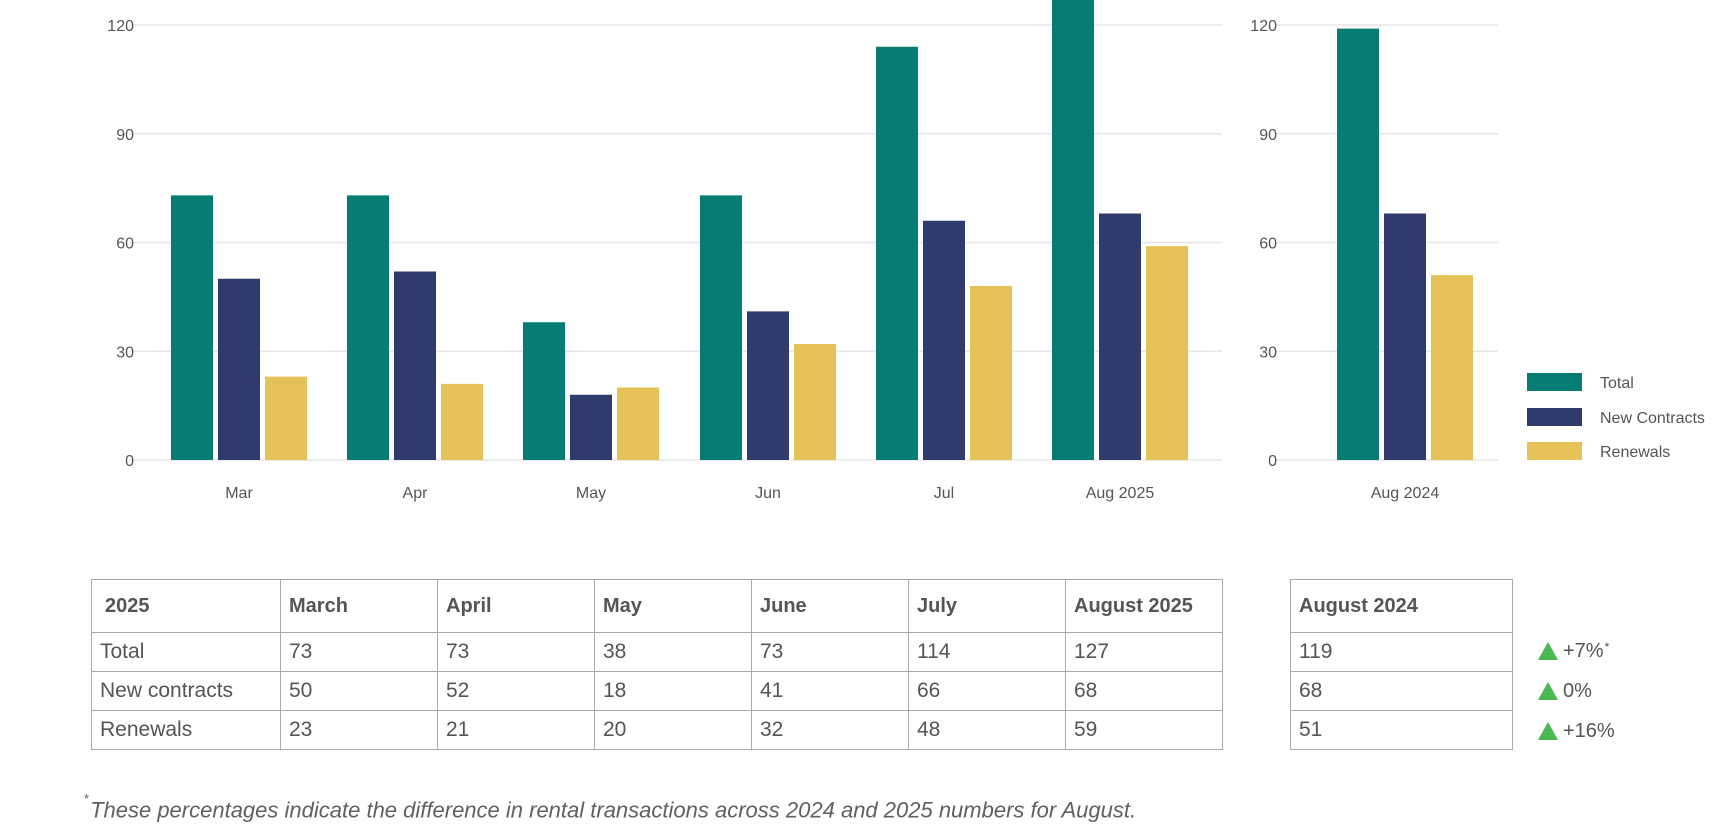 The width and height of the screenshot is (1724, 836). I want to click on change-total: +7% *, so click(1613, 651).